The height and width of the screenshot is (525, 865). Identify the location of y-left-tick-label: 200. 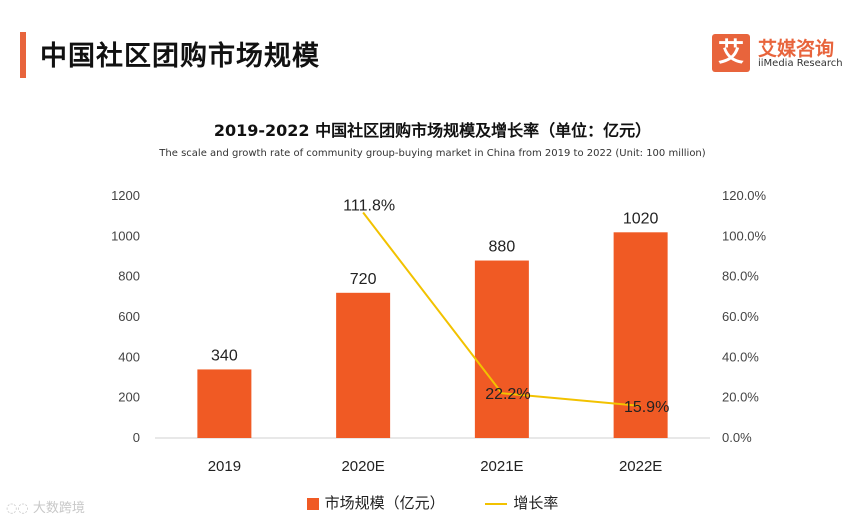
(129, 397).